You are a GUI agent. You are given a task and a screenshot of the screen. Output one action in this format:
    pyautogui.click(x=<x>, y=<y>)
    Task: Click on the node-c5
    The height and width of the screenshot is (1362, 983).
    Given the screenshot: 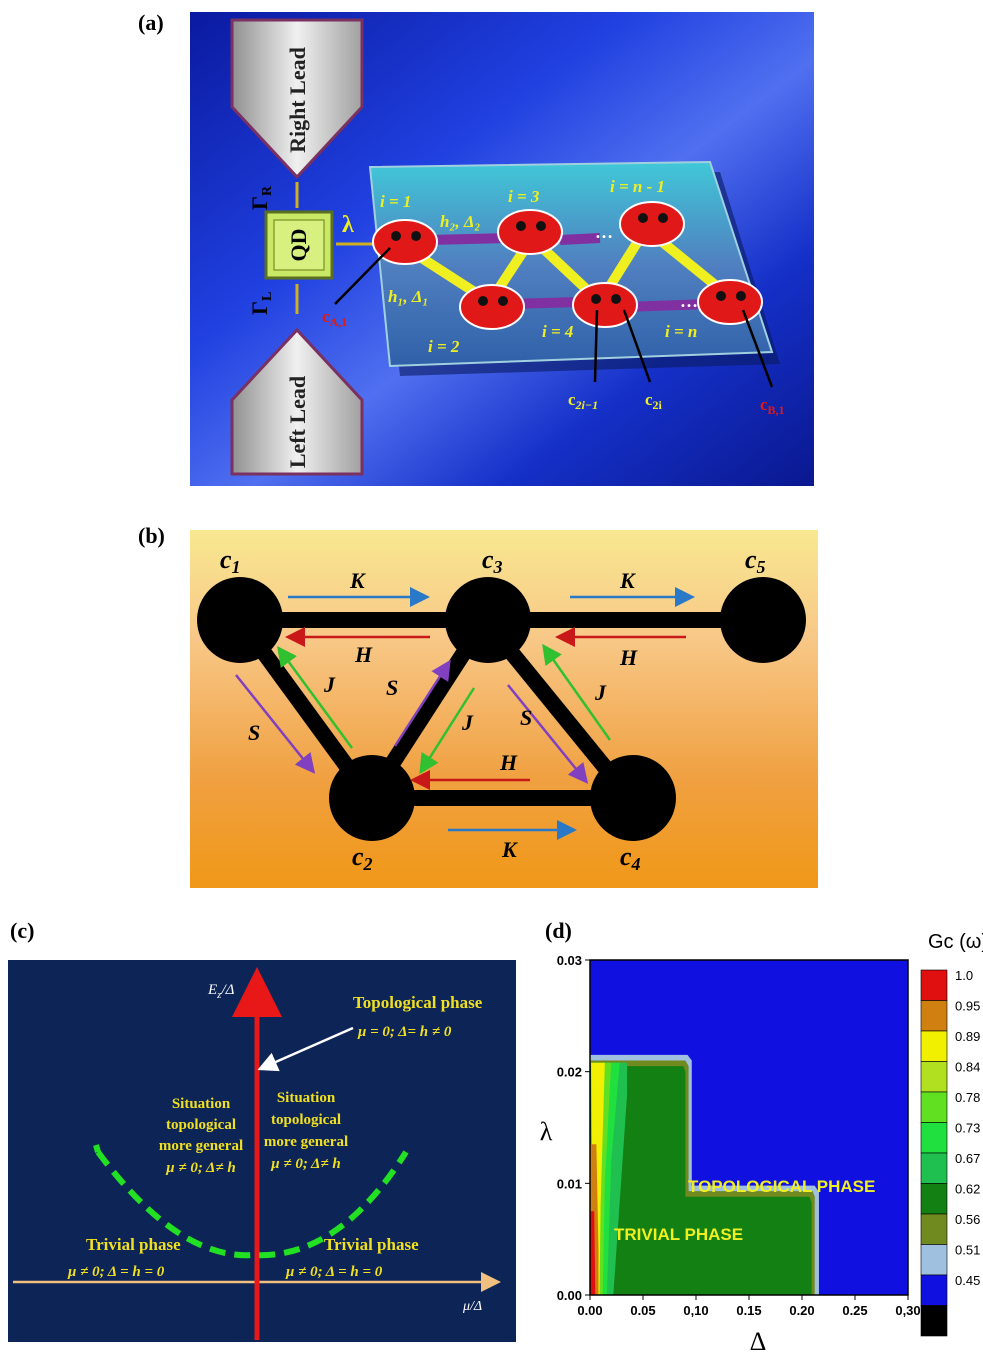 What is the action you would take?
    pyautogui.click(x=763, y=620)
    